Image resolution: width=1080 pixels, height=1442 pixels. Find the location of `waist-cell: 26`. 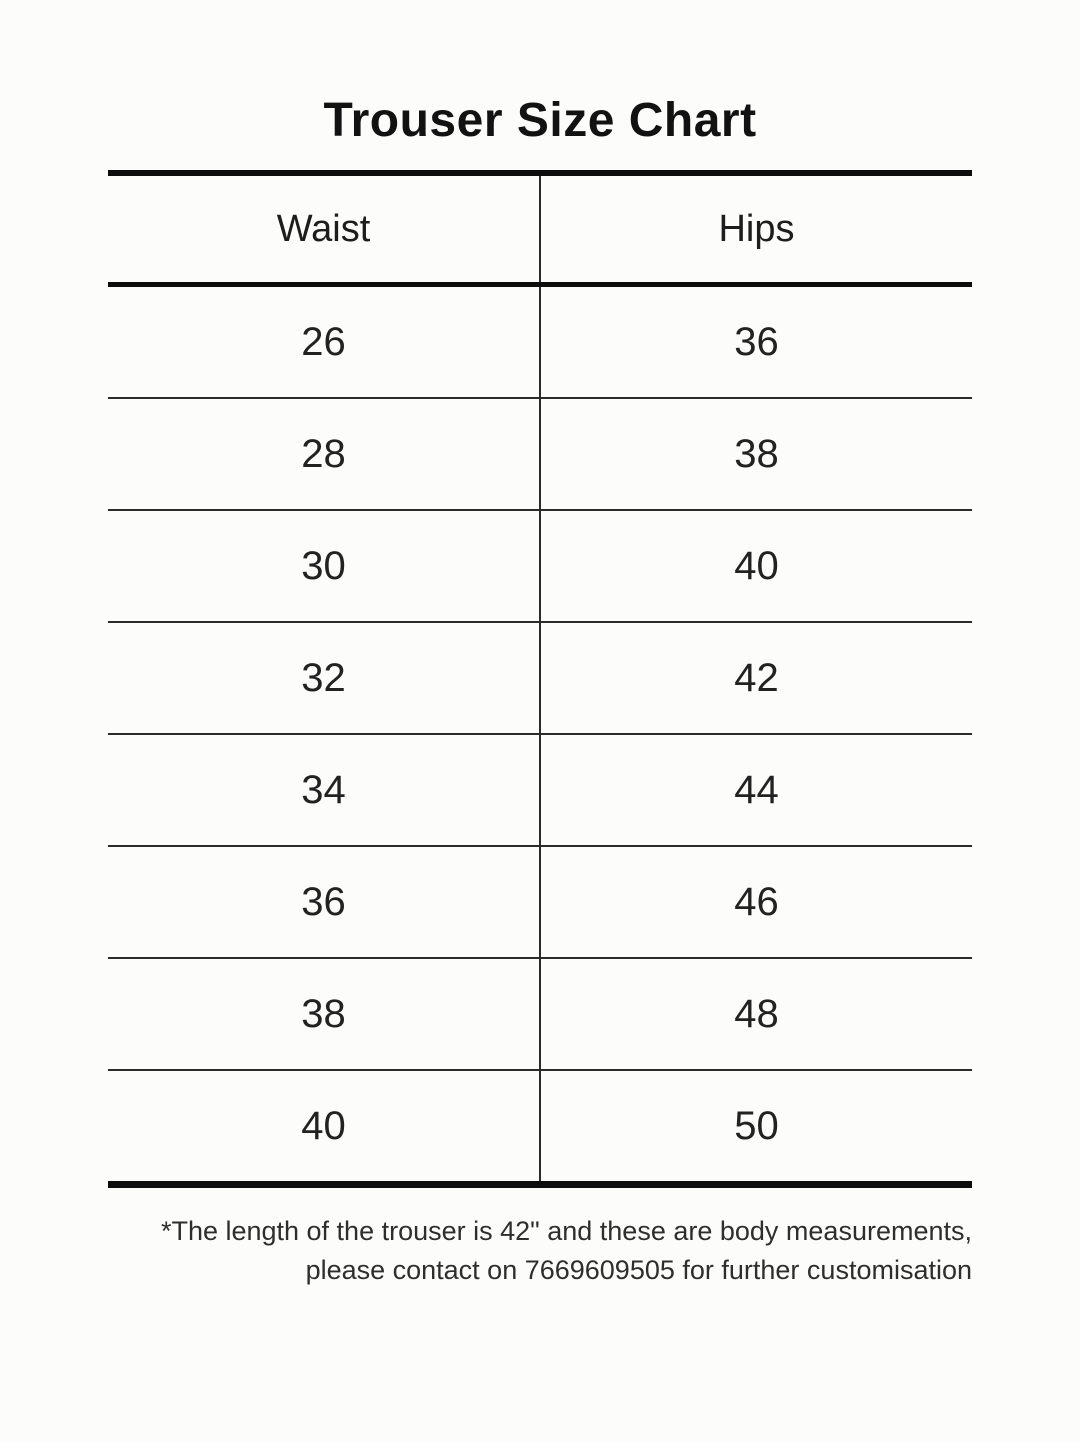

waist-cell: 26 is located at coordinates (324, 341).